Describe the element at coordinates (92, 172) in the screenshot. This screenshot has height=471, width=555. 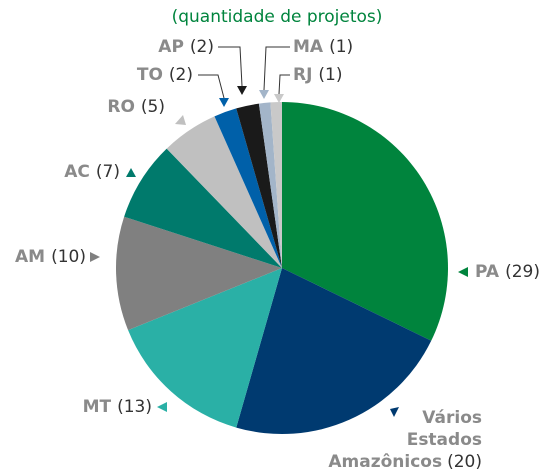
I see `slice-label: AC (7)` at that location.